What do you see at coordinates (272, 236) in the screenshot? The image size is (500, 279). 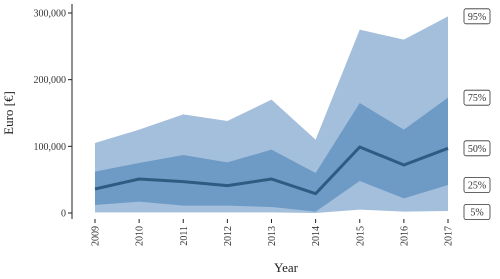 I see `x-tick-label: 2013` at bounding box center [272, 236].